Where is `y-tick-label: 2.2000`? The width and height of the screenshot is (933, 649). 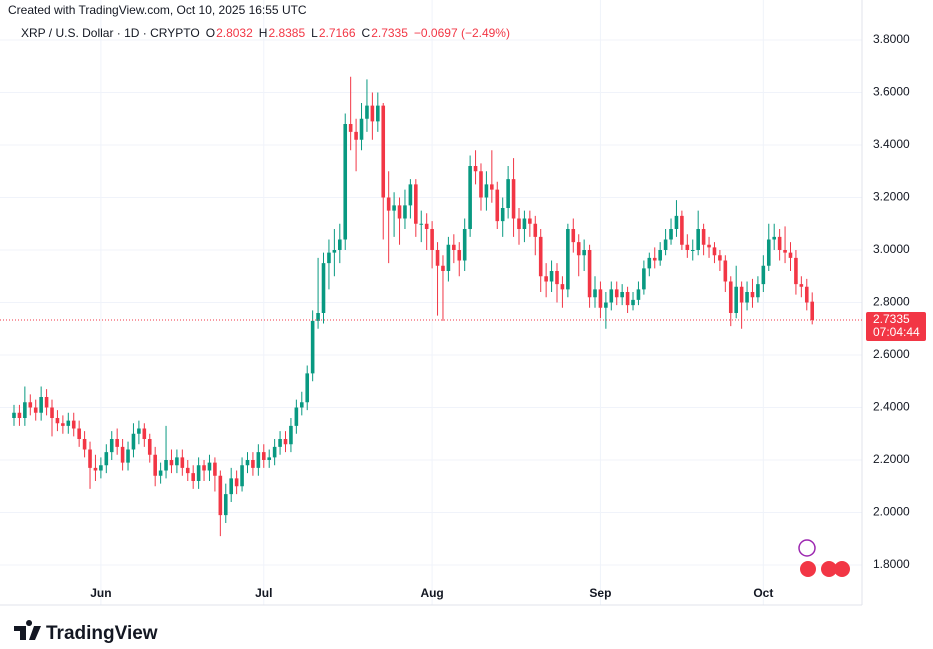
y-tick-label: 2.2000 is located at coordinates (891, 459).